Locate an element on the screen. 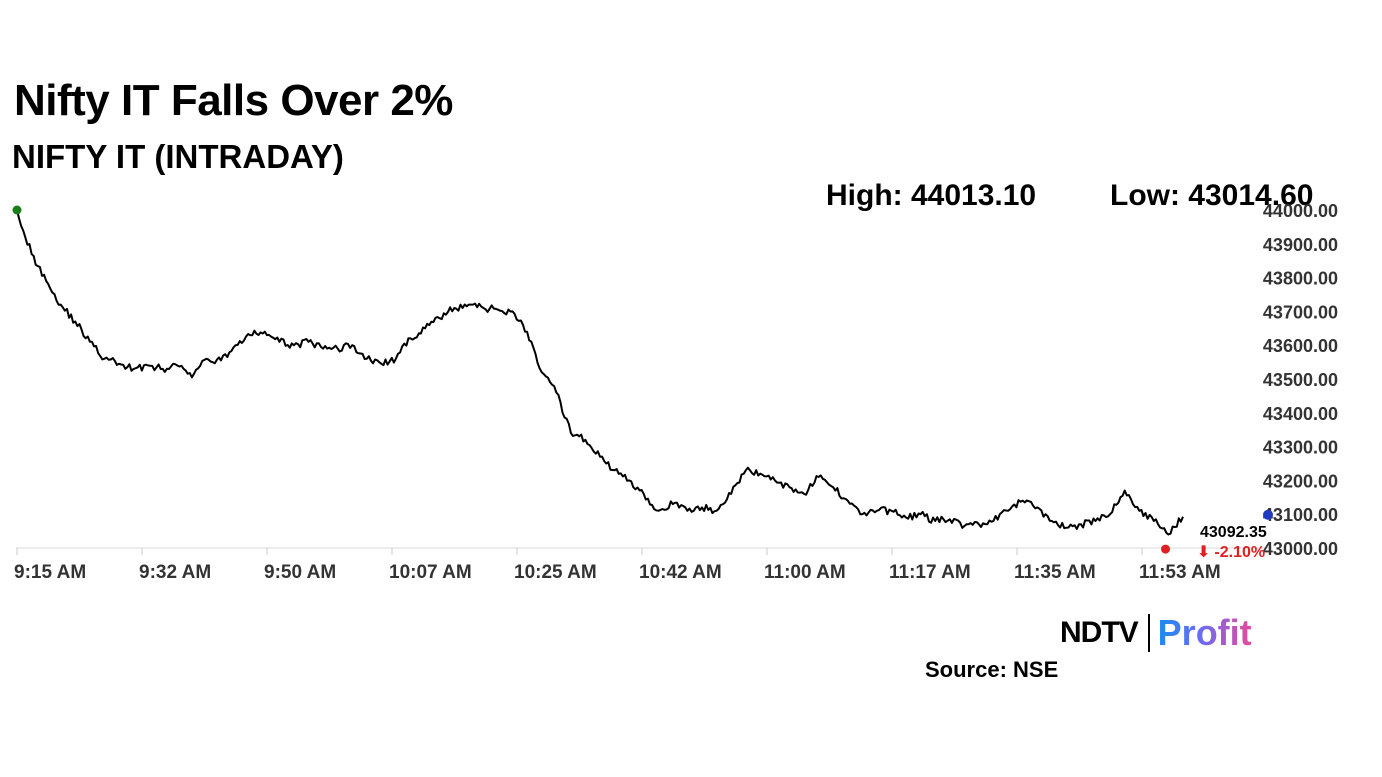 The image size is (1382, 777). y-tick-label: 43300.00 is located at coordinates (1300, 448).